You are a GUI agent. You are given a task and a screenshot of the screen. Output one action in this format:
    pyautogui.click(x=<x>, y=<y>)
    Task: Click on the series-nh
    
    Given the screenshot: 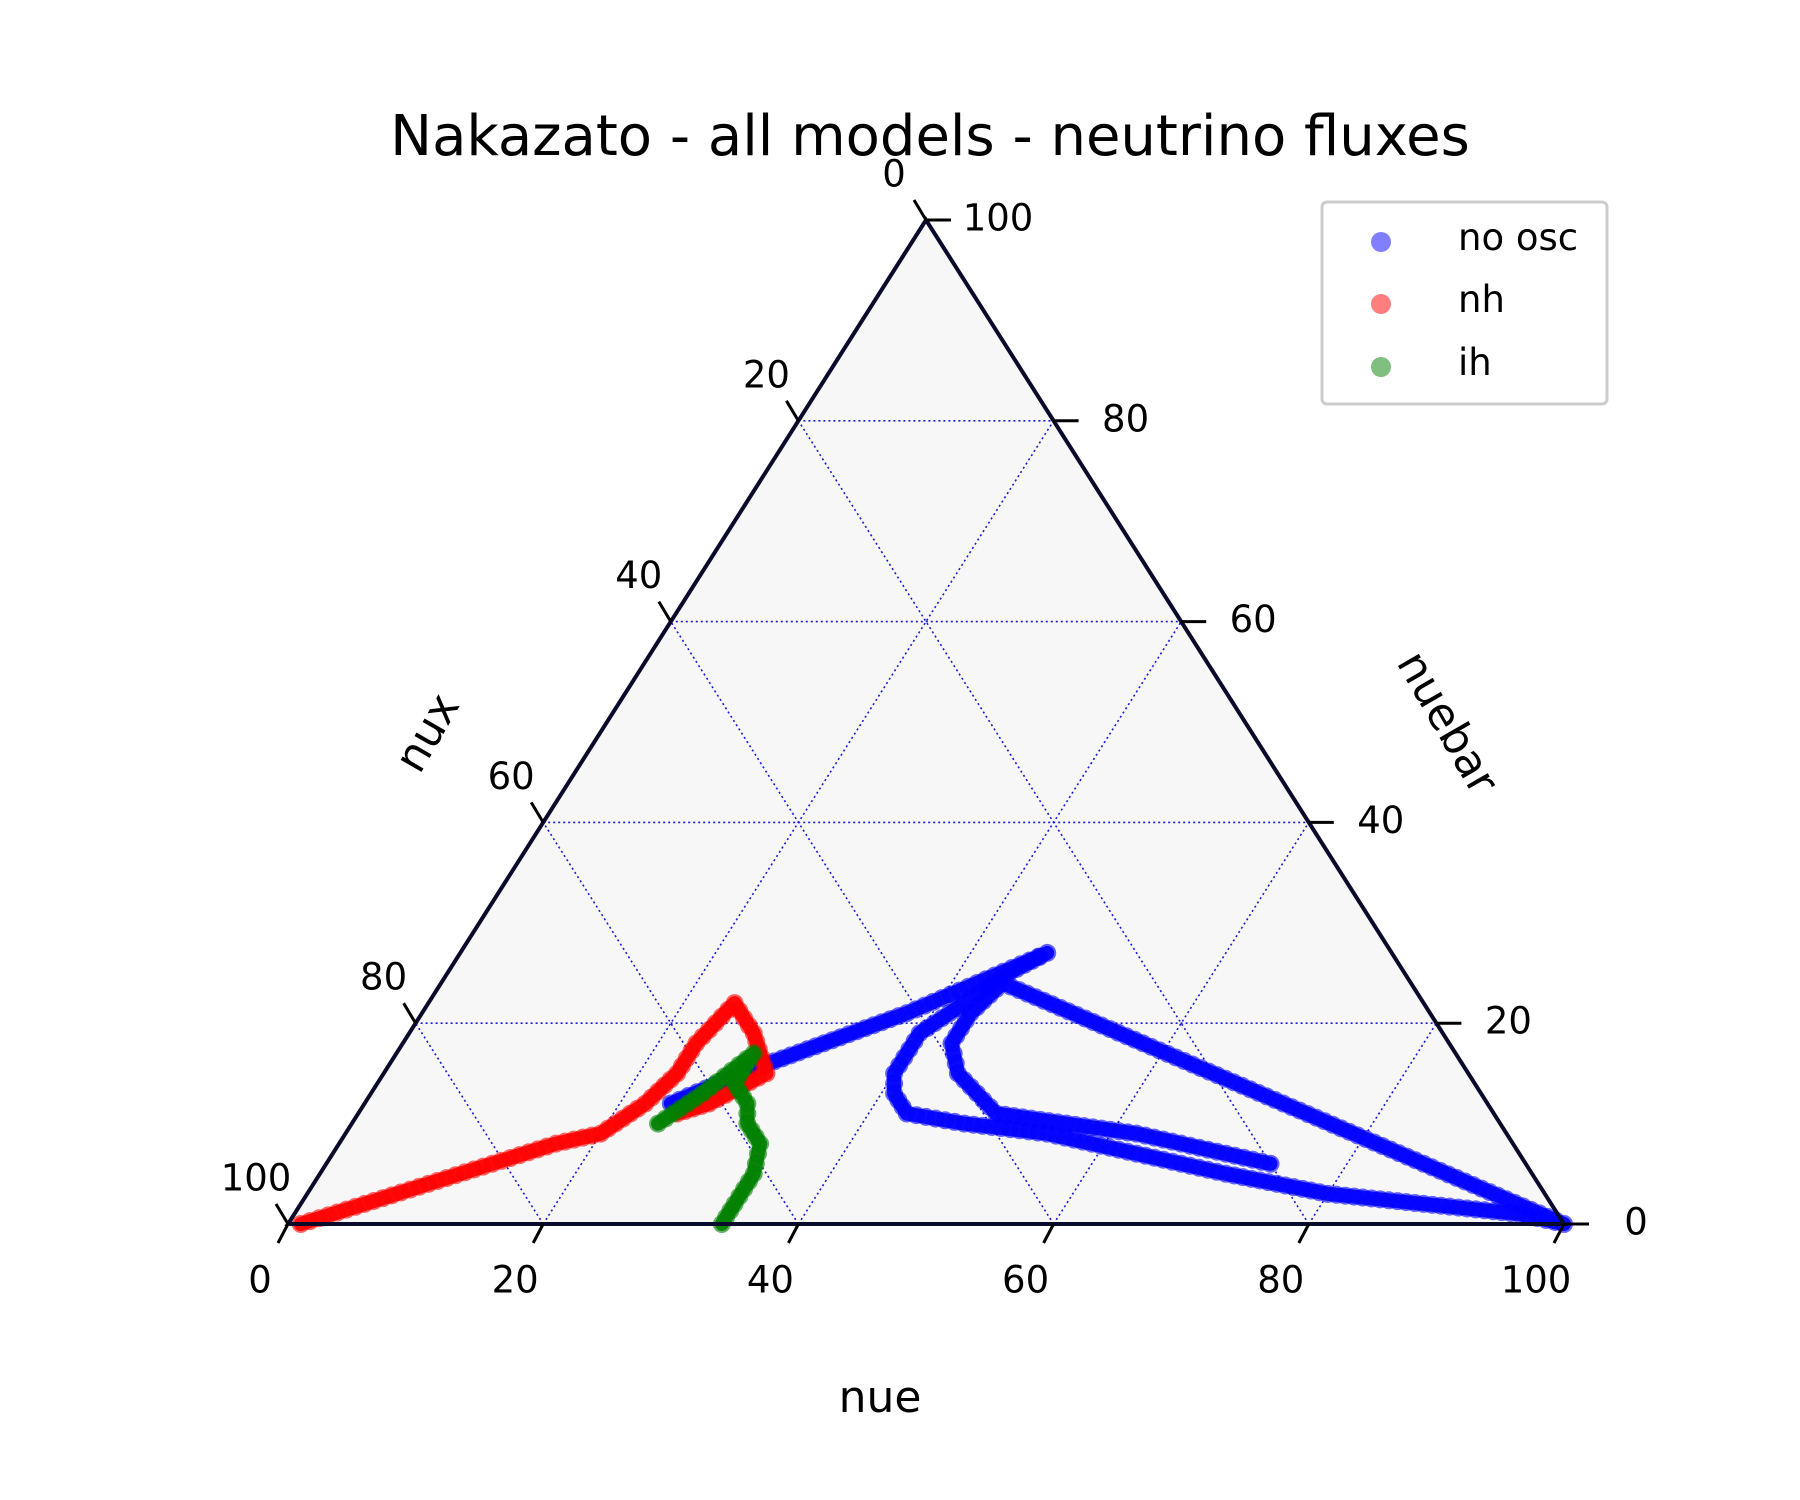 What is the action you would take?
    pyautogui.click(x=533, y=1113)
    